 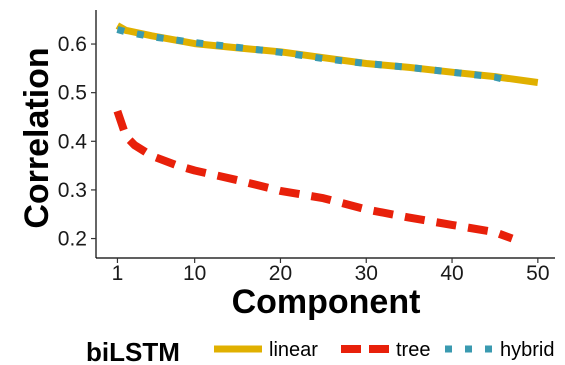 I want to click on y-tick-label: 0.5, so click(x=72, y=93).